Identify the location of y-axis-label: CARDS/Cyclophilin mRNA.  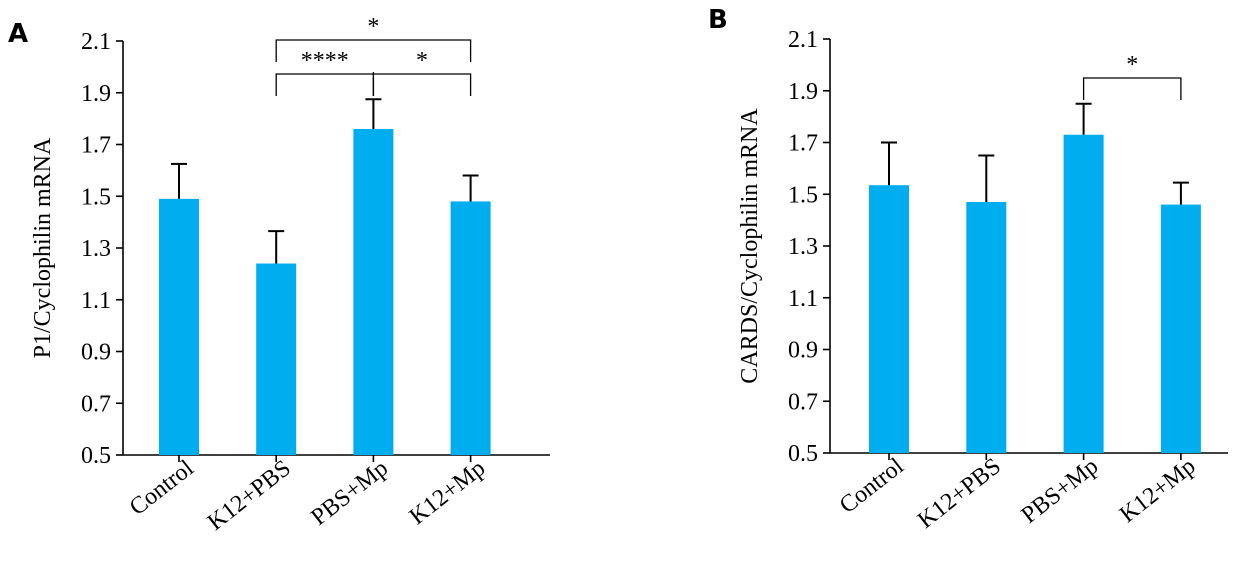
(750, 246).